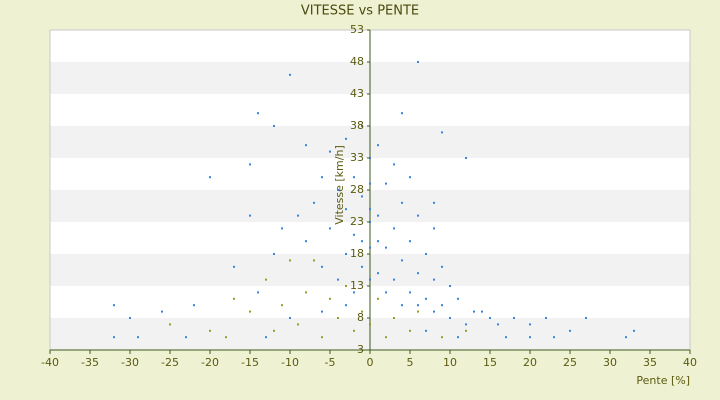 The width and height of the screenshot is (720, 400). Describe the element at coordinates (357, 61) in the screenshot. I see `y-tick-label: 48` at that location.